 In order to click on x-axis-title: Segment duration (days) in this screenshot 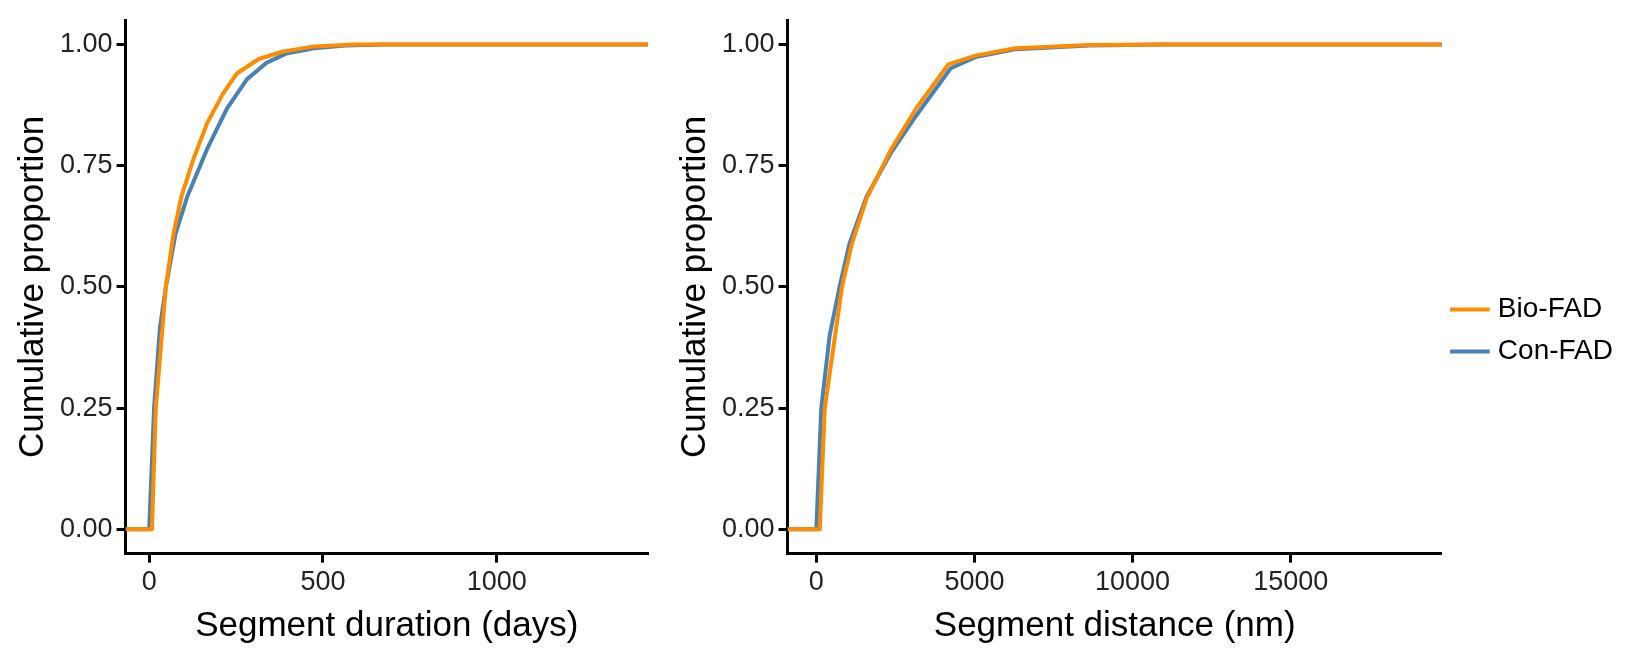, I will do `click(387, 623)`.